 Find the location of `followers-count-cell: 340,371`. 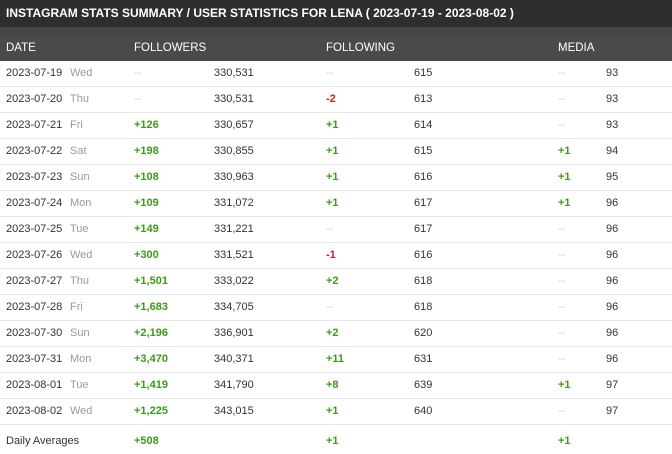

followers-count-cell: 340,371 is located at coordinates (234, 359).